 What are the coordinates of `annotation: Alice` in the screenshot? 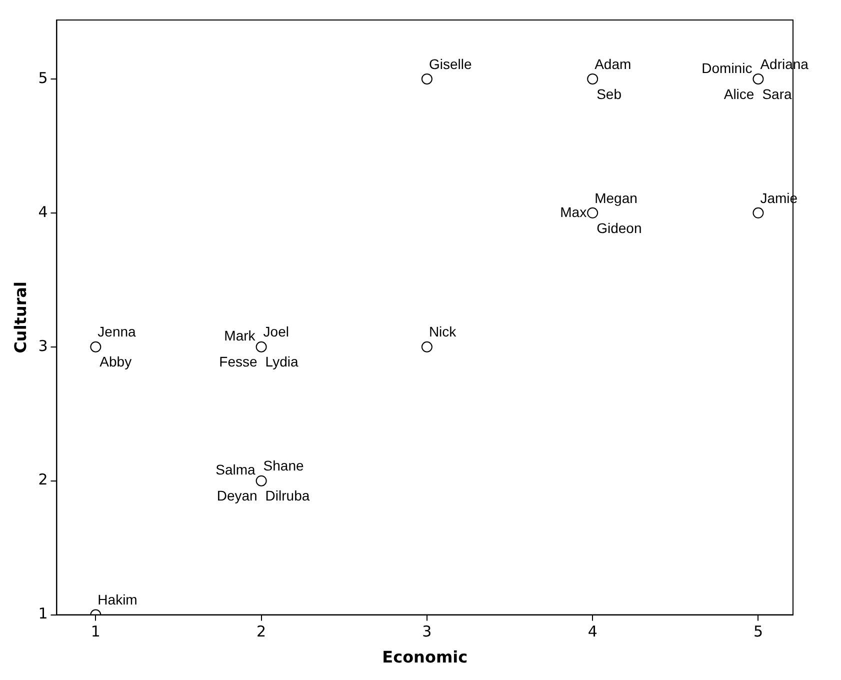 It's located at (739, 94).